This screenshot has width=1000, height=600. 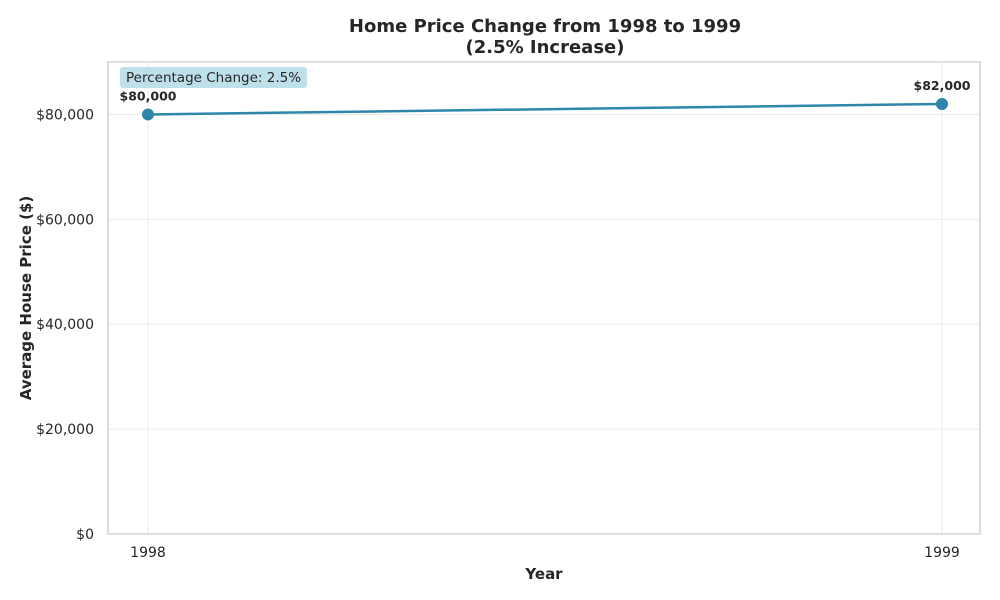 I want to click on y-tick-label: $80,000, so click(x=65, y=115).